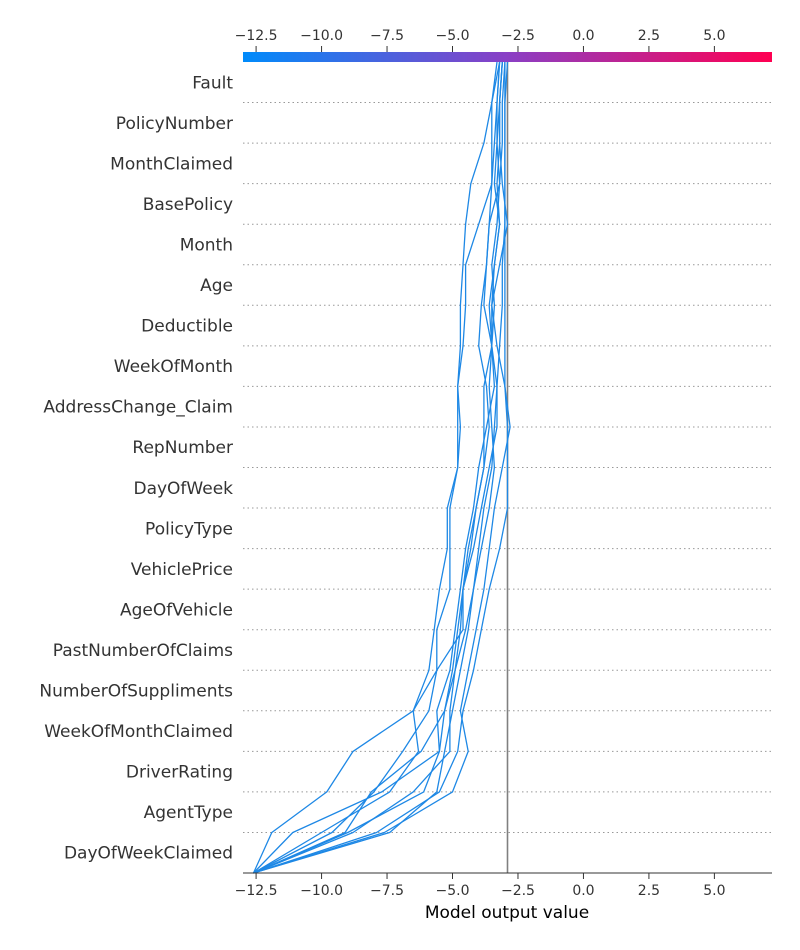 This screenshot has height=950, width=800. I want to click on feature-label: DriverRating, so click(179, 773).